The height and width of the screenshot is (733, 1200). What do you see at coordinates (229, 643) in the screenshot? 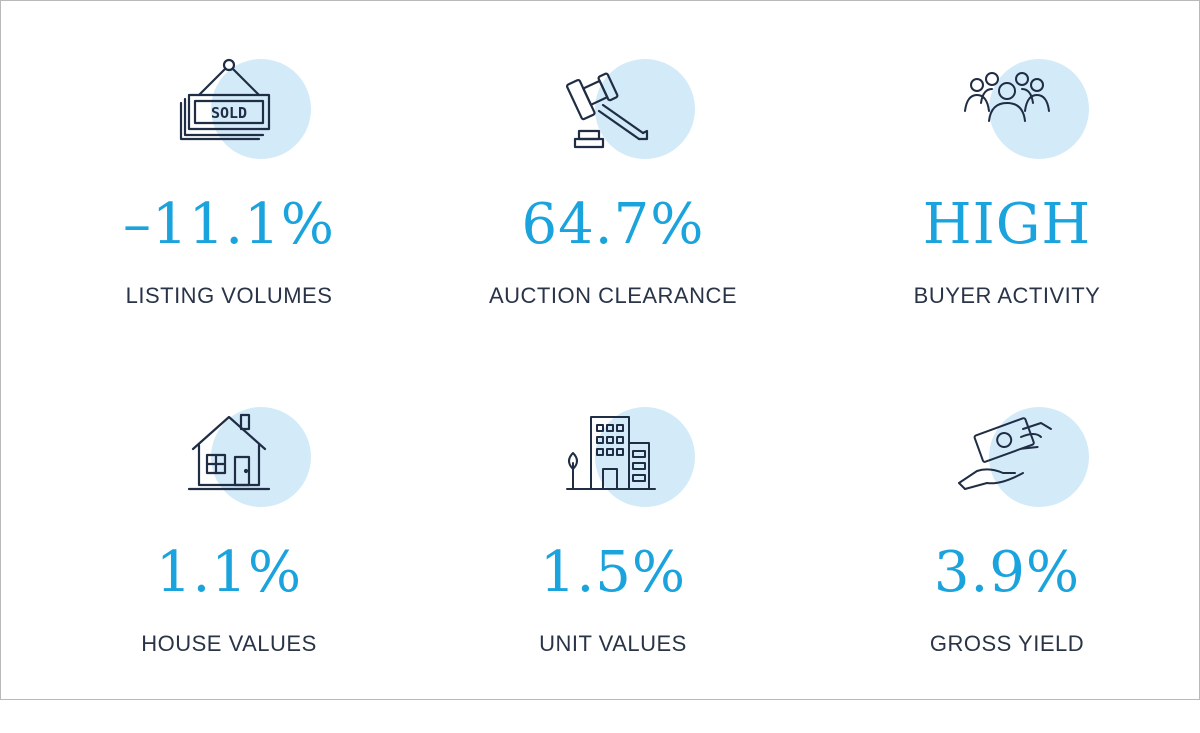
I see `stat-label: HOUSE VALUES` at bounding box center [229, 643].